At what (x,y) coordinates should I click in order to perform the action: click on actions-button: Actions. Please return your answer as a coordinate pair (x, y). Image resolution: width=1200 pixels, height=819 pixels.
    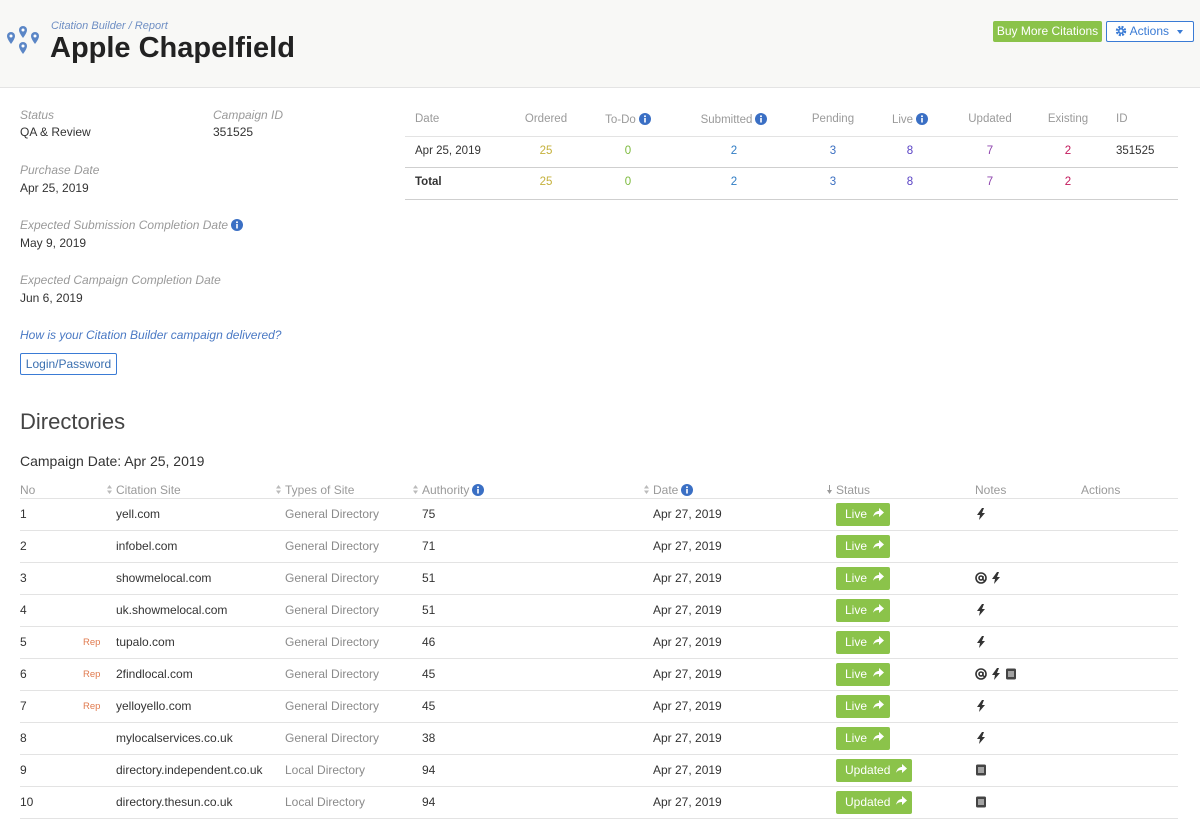
    Looking at the image, I should click on (1150, 31).